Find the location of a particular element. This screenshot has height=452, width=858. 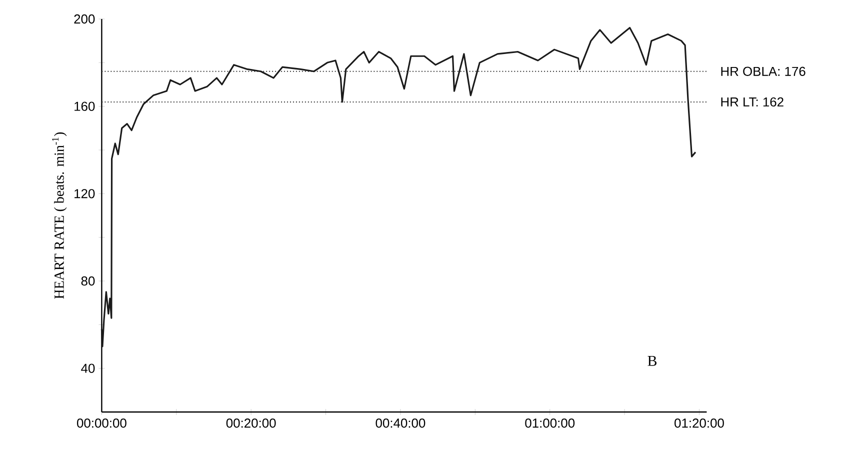

x-tick-label: 01:00:00 is located at coordinates (550, 423).